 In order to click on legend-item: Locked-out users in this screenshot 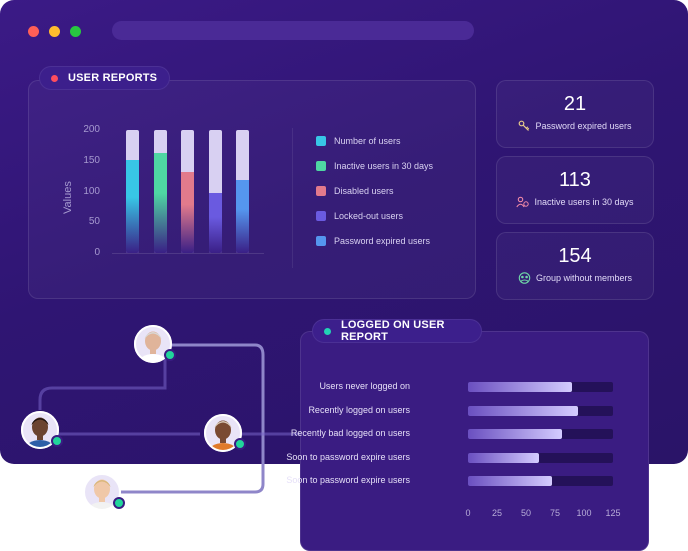, I will do `click(359, 216)`.